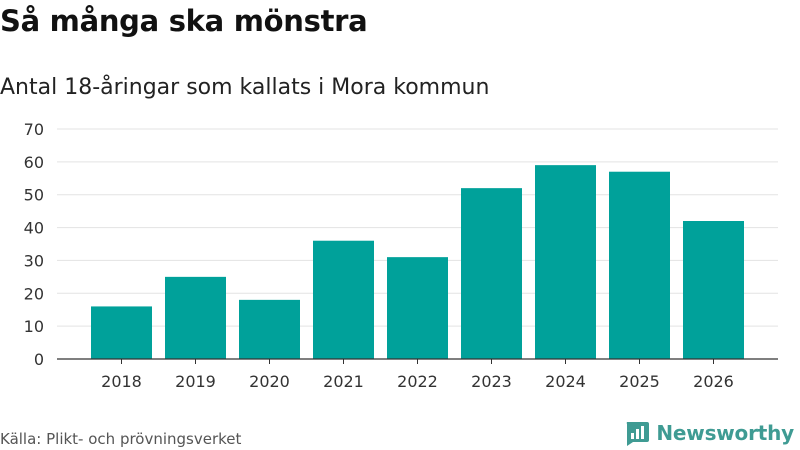 The height and width of the screenshot is (450, 800). I want to click on y-tick-label: 10, so click(34, 326).